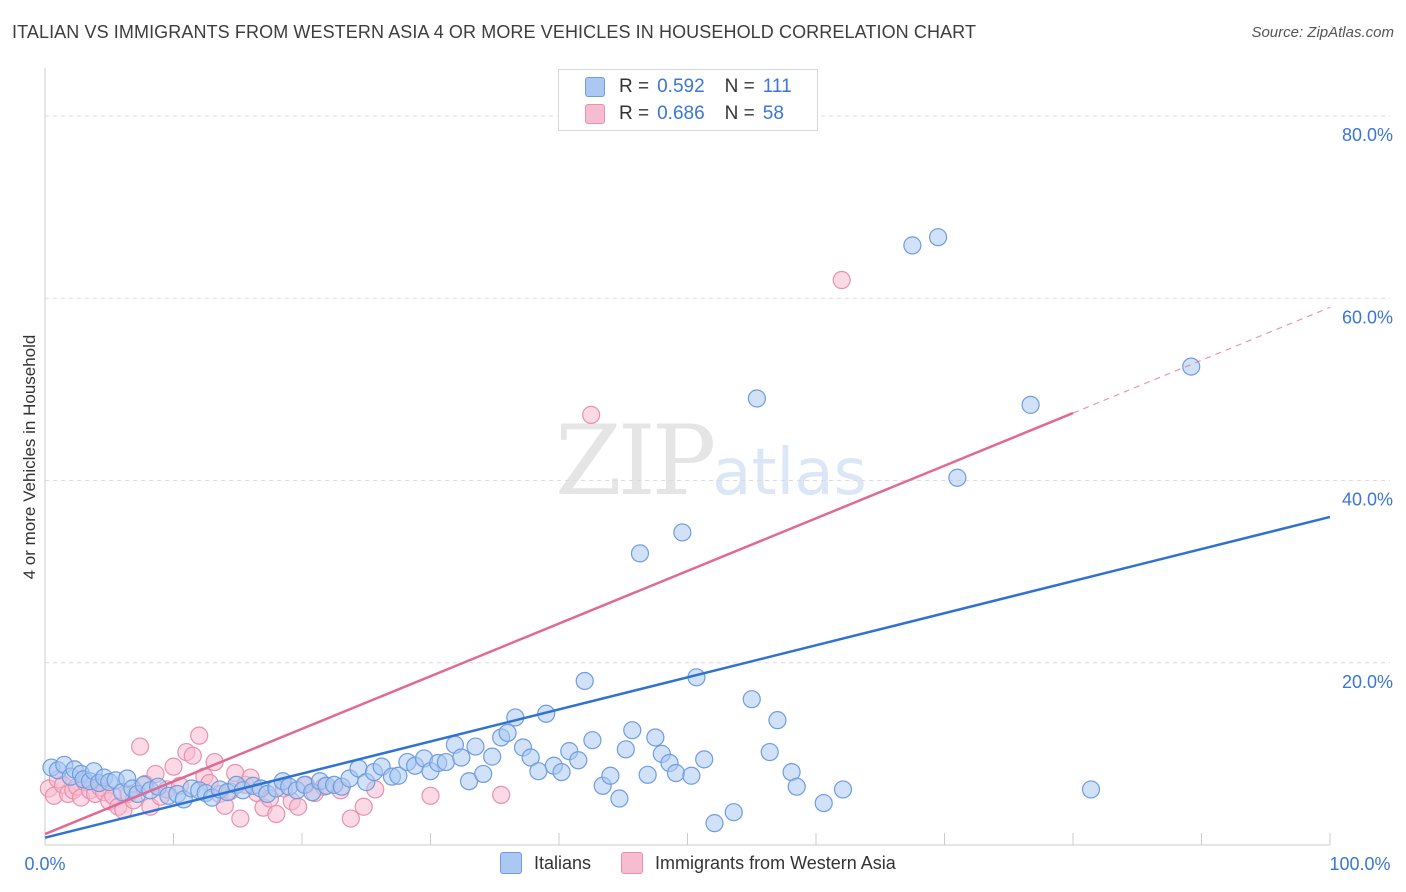 The width and height of the screenshot is (1406, 892). I want to click on legend-item-italians: Italians, so click(545, 863).